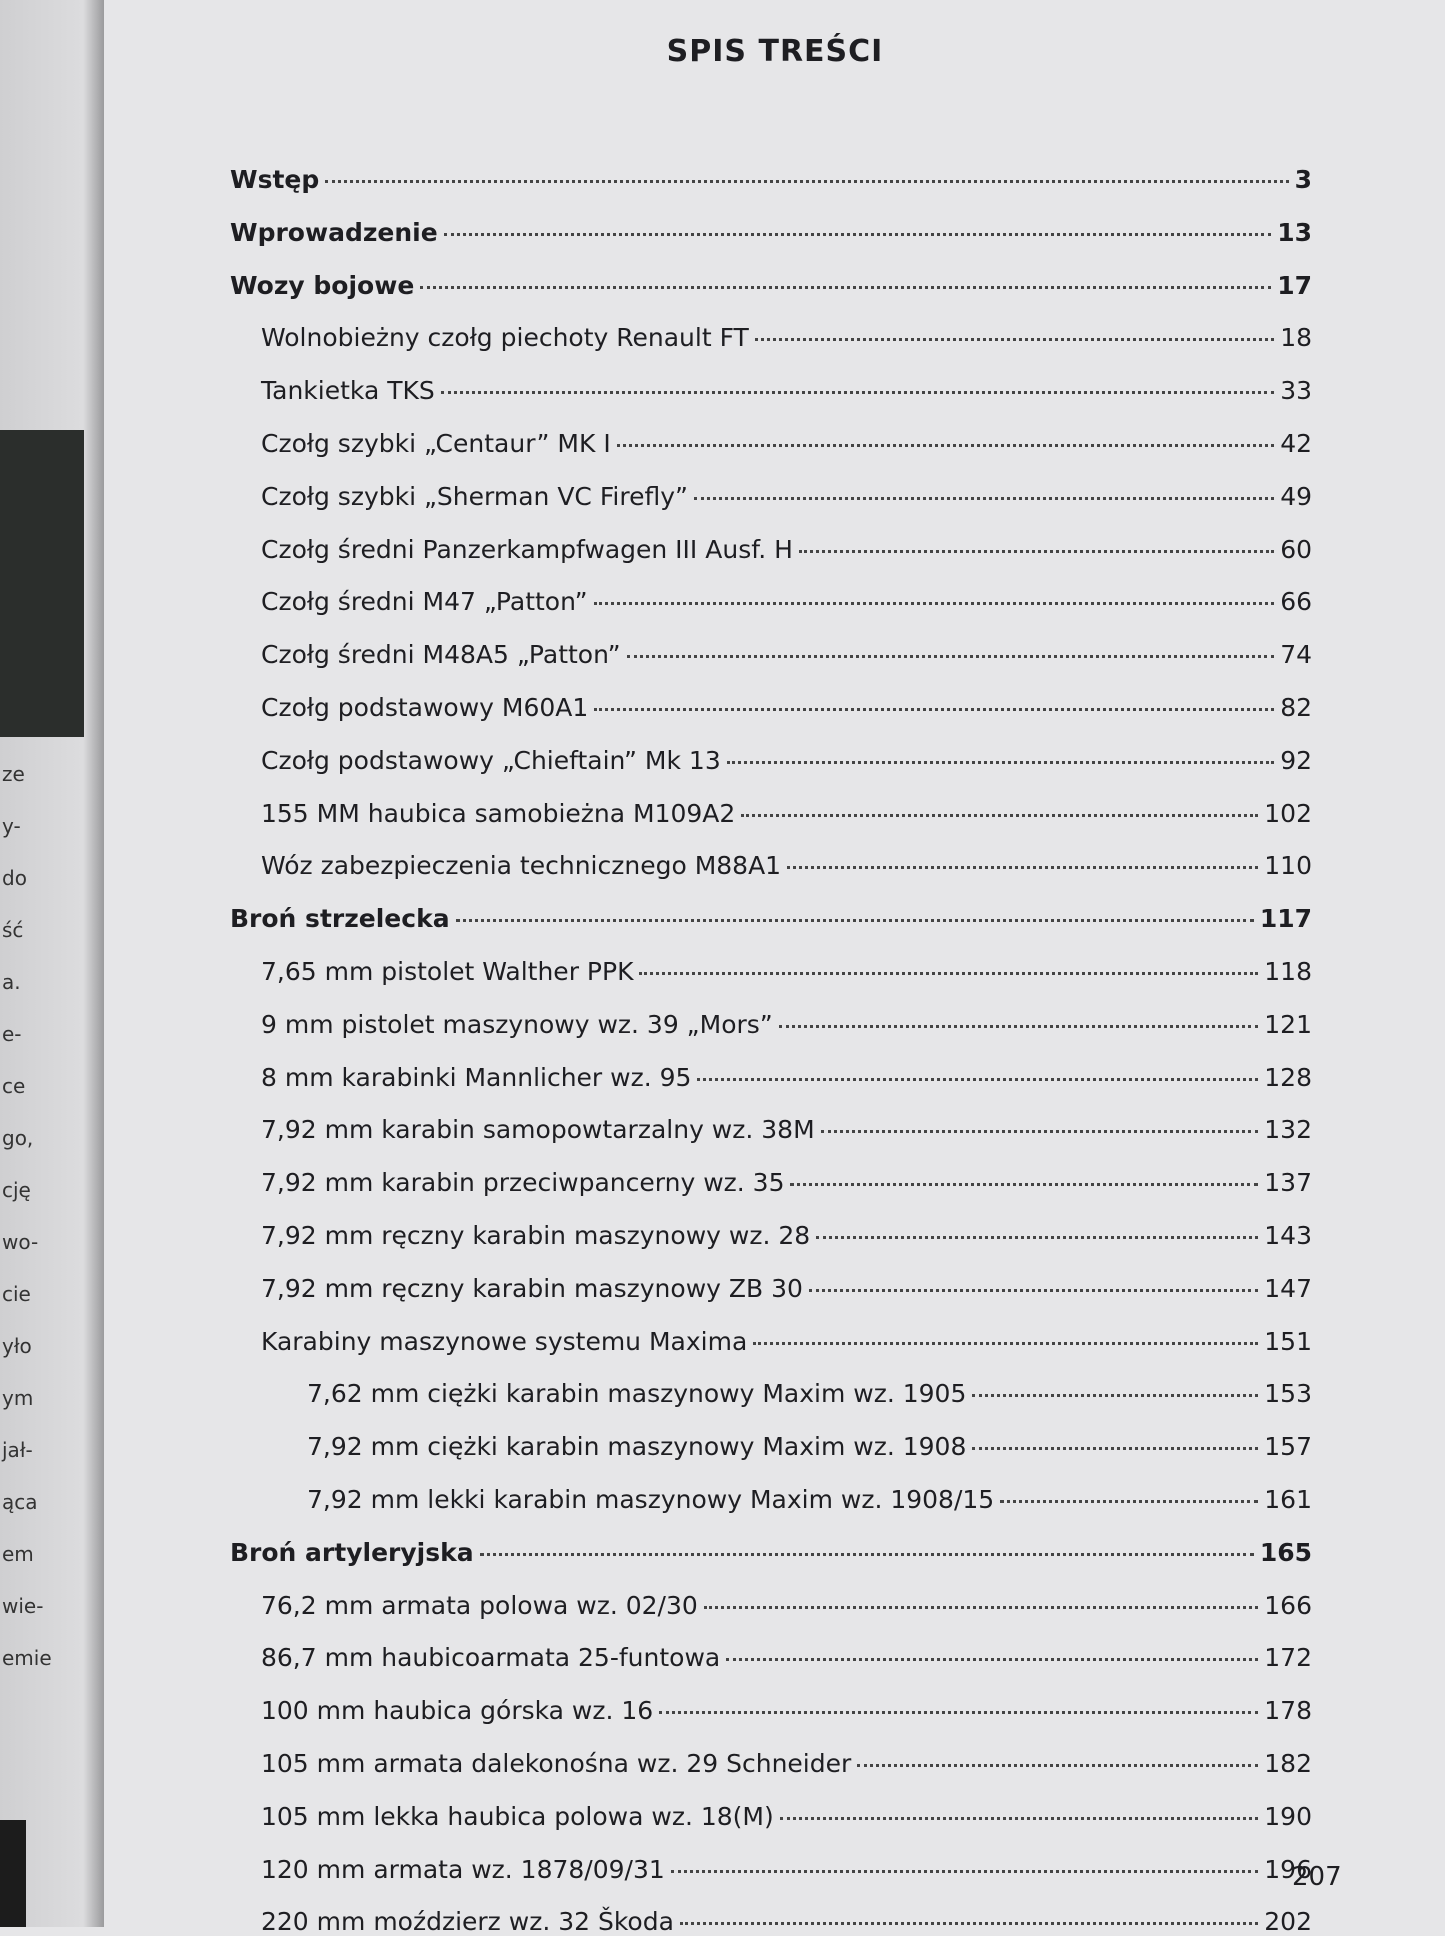 The height and width of the screenshot is (1936, 1445). What do you see at coordinates (786, 707) in the screenshot?
I see `toc-entry: Czołg podstawowy M60A1 82` at bounding box center [786, 707].